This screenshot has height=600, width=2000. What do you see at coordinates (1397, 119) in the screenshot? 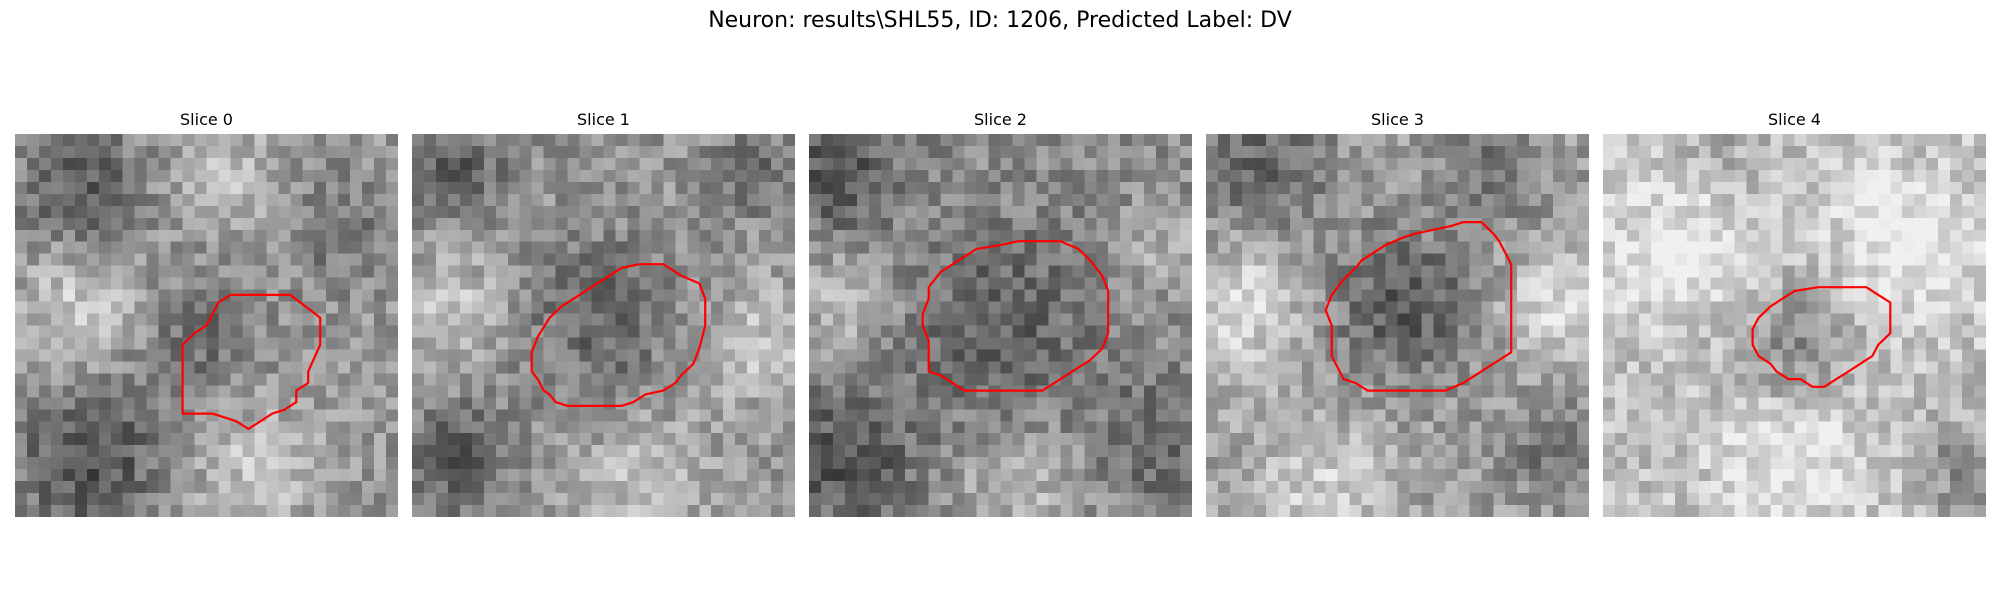
I see `slice-title-3: Slice 3` at bounding box center [1397, 119].